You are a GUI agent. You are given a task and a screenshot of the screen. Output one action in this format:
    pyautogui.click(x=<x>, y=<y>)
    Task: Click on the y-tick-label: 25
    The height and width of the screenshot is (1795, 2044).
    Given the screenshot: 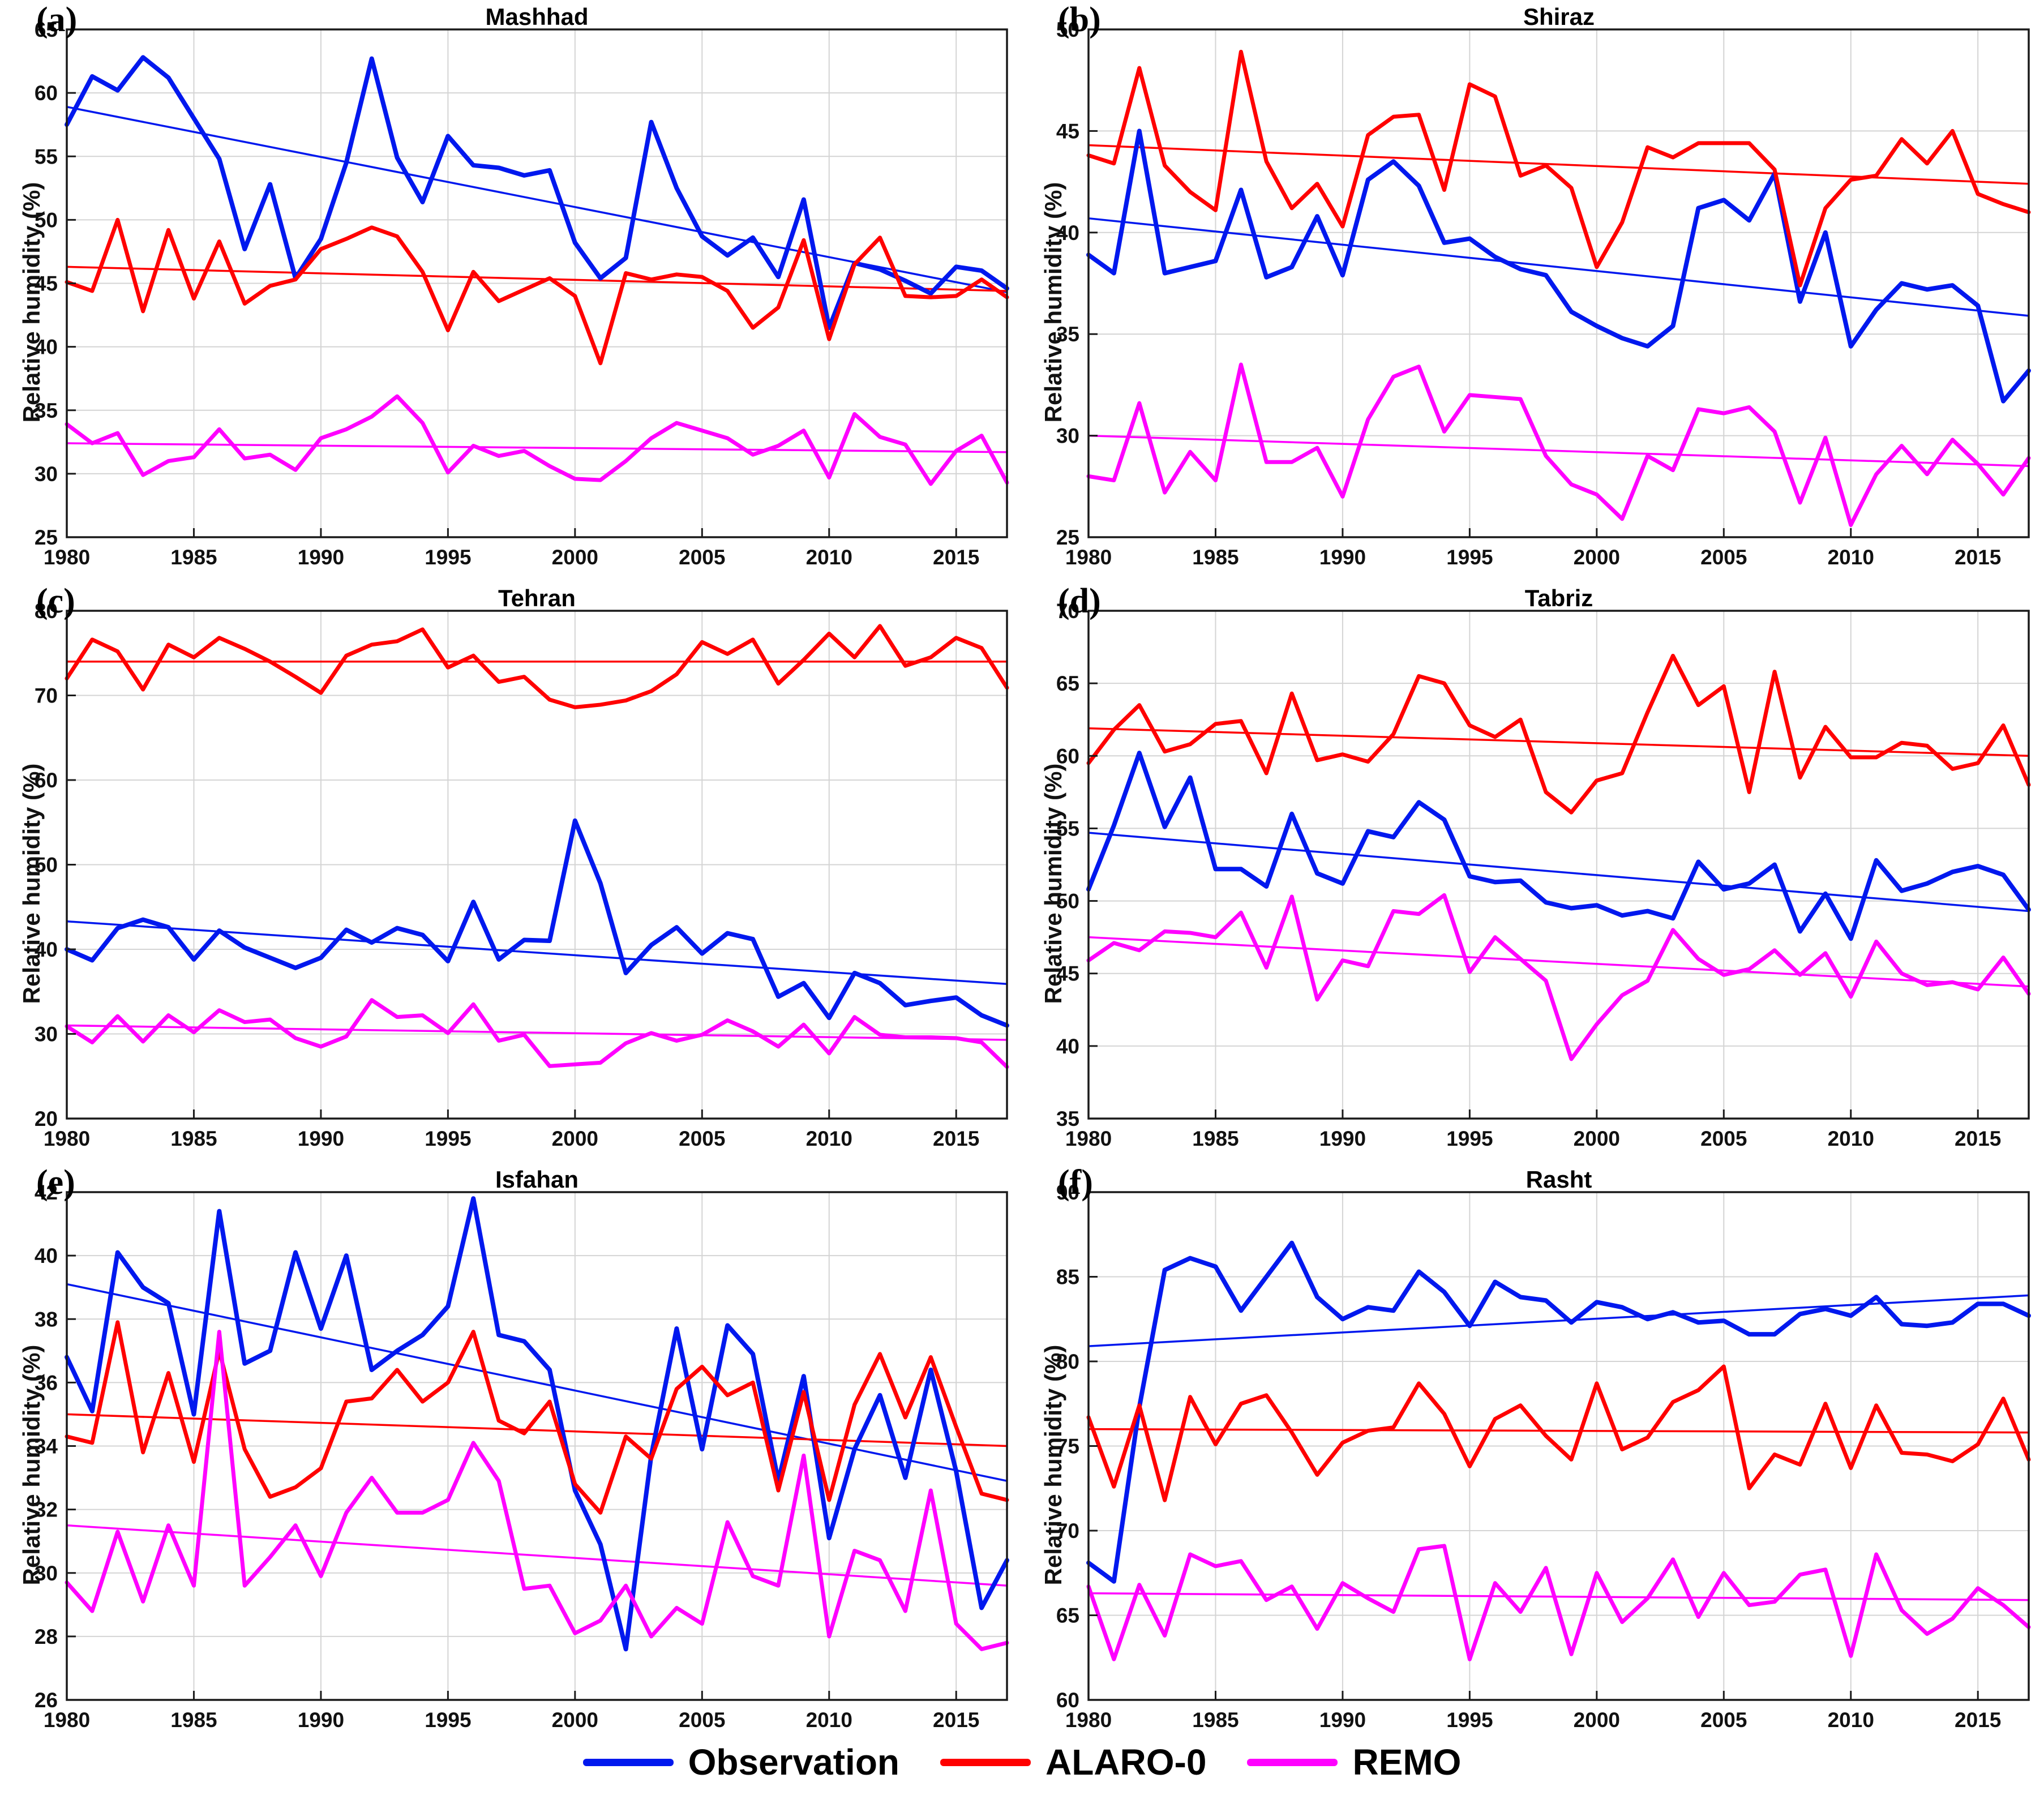 What is the action you would take?
    pyautogui.click(x=46, y=537)
    